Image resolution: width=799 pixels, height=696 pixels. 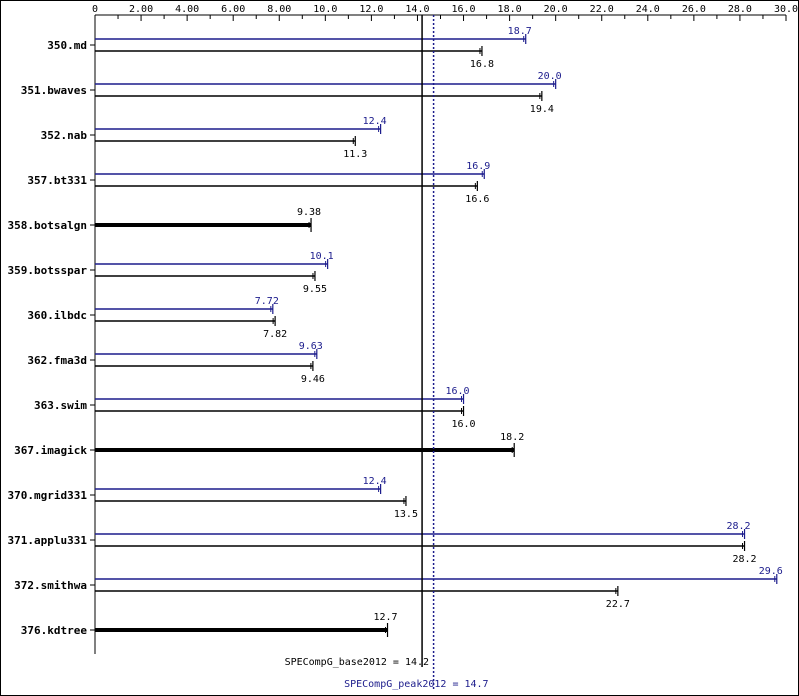 I want to click on benchmark-label: 376.kdtree, so click(x=54, y=630).